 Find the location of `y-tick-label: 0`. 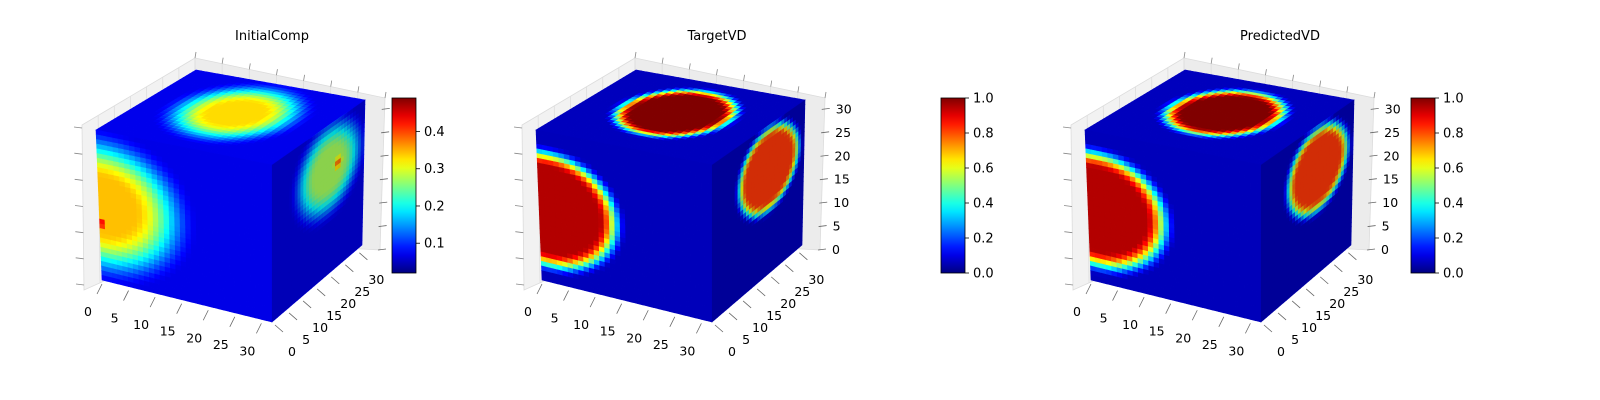

y-tick-label: 0 is located at coordinates (292, 351).